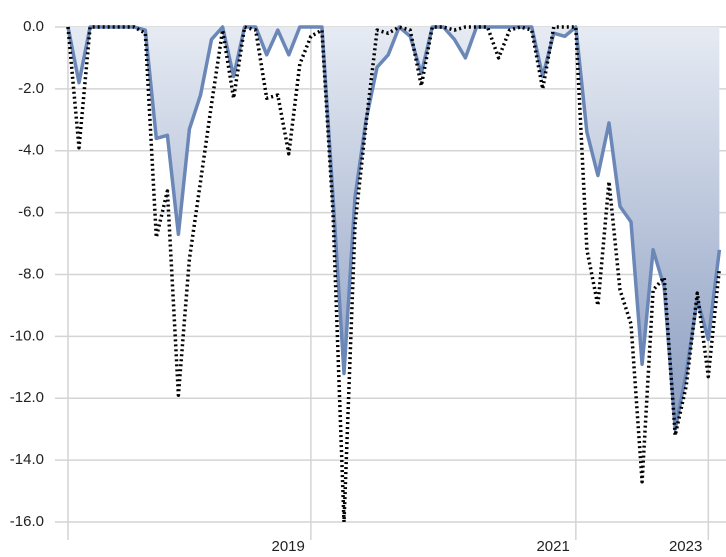  What do you see at coordinates (31, 88) in the screenshot?
I see `y-tick-label: -2.0` at bounding box center [31, 88].